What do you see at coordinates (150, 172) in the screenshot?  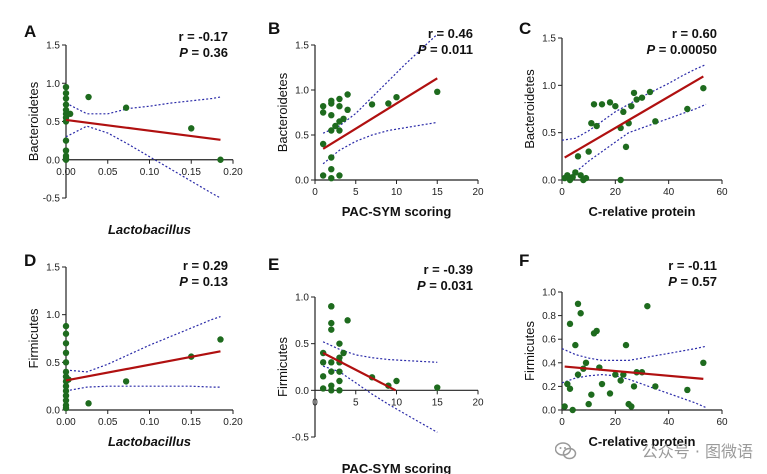 I see `x-tick-label: 0.10` at bounding box center [150, 172].